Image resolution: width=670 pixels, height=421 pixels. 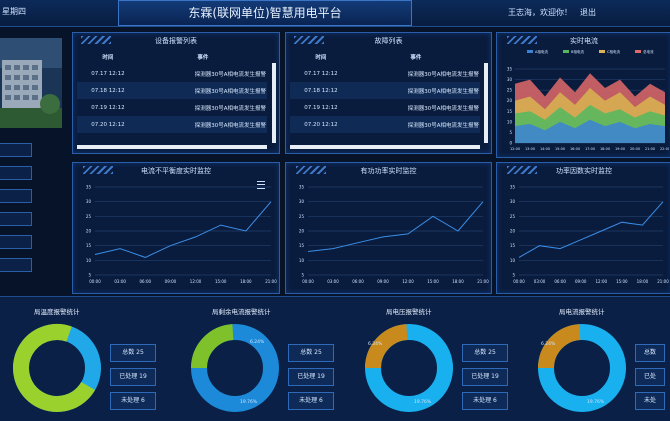 What do you see at coordinates (14, 11) in the screenshot?
I see `weekday-label: 星期四` at bounding box center [14, 11].